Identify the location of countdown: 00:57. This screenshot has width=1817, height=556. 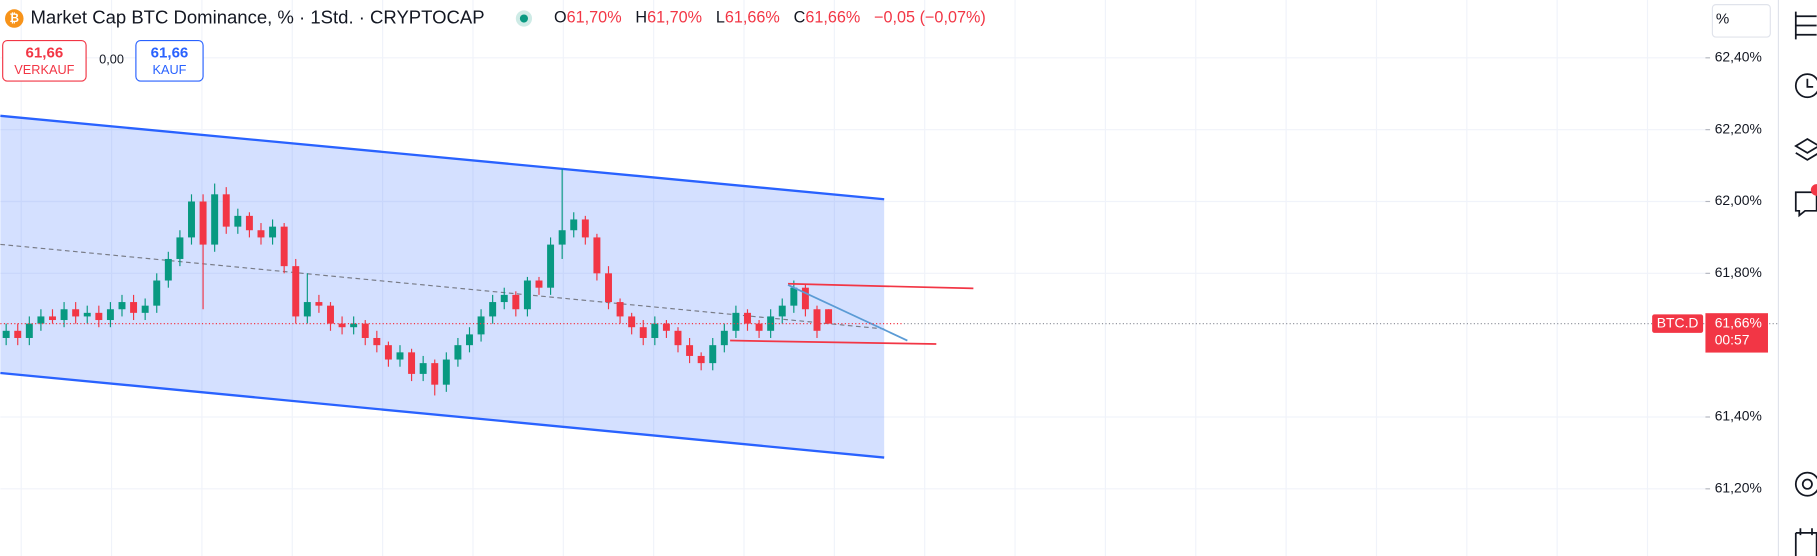
(1732, 340).